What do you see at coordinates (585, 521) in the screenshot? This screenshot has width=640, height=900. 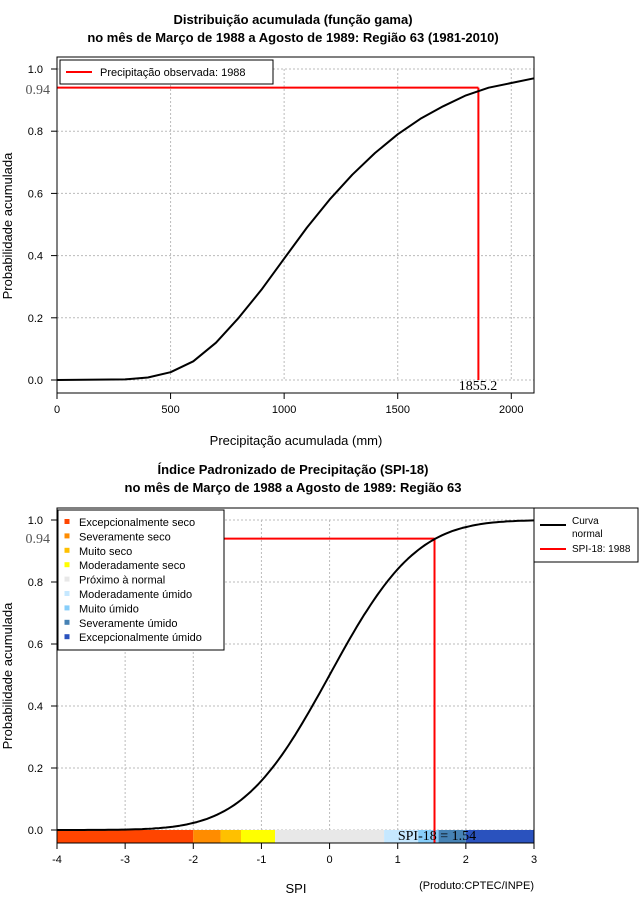 I see `chart2-legend-curve-label-line1: Curva` at bounding box center [585, 521].